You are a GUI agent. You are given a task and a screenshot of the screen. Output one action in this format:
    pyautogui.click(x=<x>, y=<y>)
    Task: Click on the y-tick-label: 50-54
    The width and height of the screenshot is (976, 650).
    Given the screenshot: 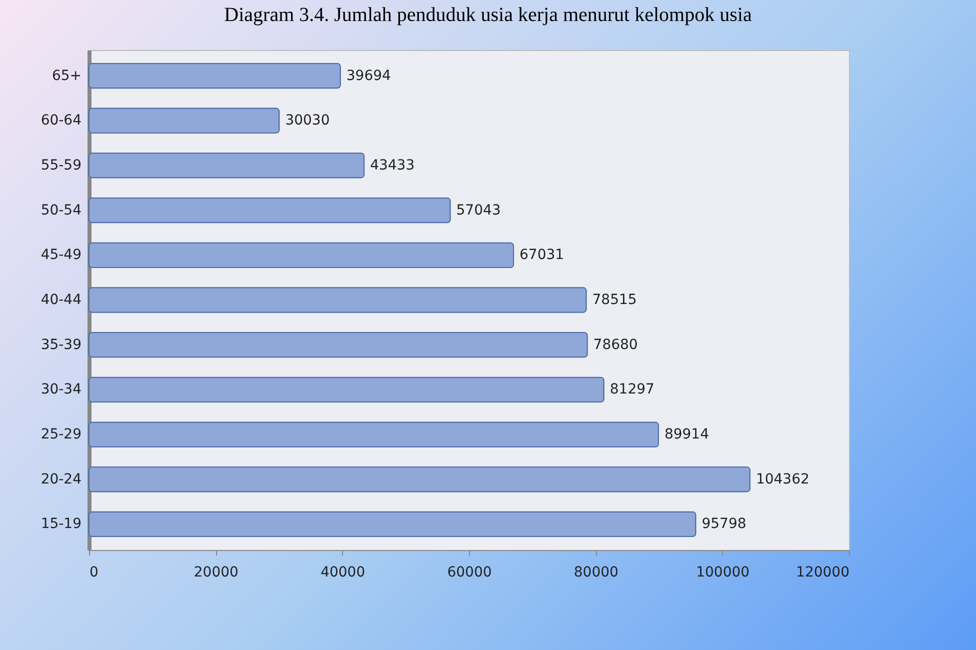 What is the action you would take?
    pyautogui.click(x=61, y=210)
    